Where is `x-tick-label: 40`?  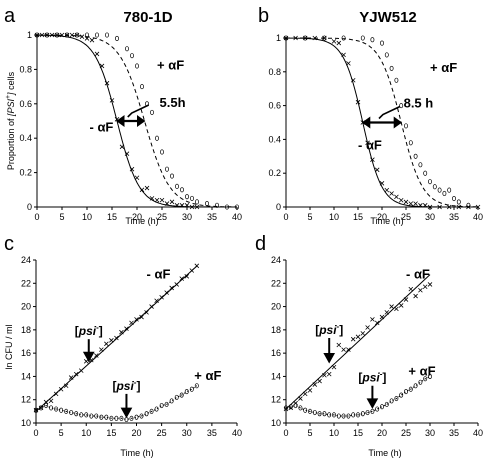 x-tick-label: 40 is located at coordinates (478, 433).